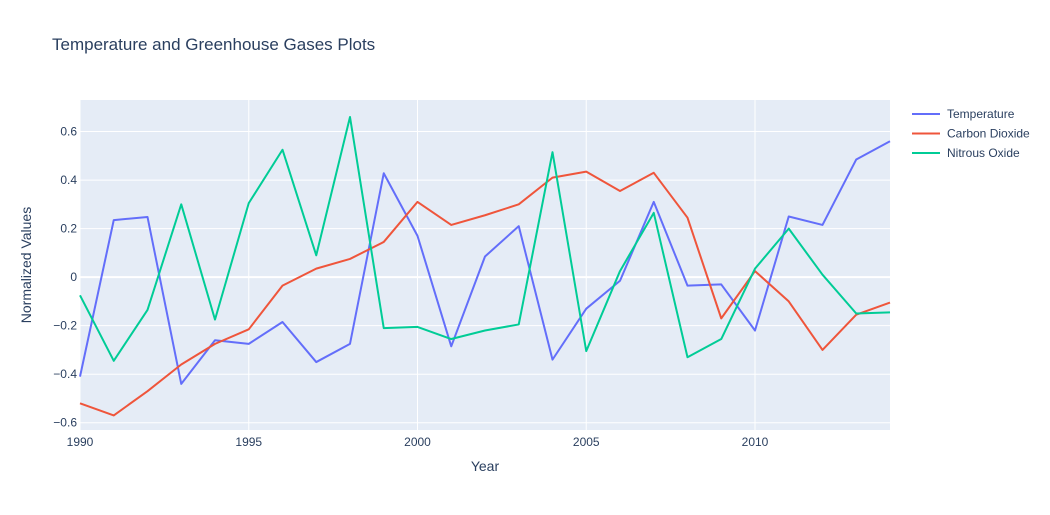 This screenshot has width=1050, height=515. What do you see at coordinates (65, 374) in the screenshot?
I see `y-tick-label: −0.4` at bounding box center [65, 374].